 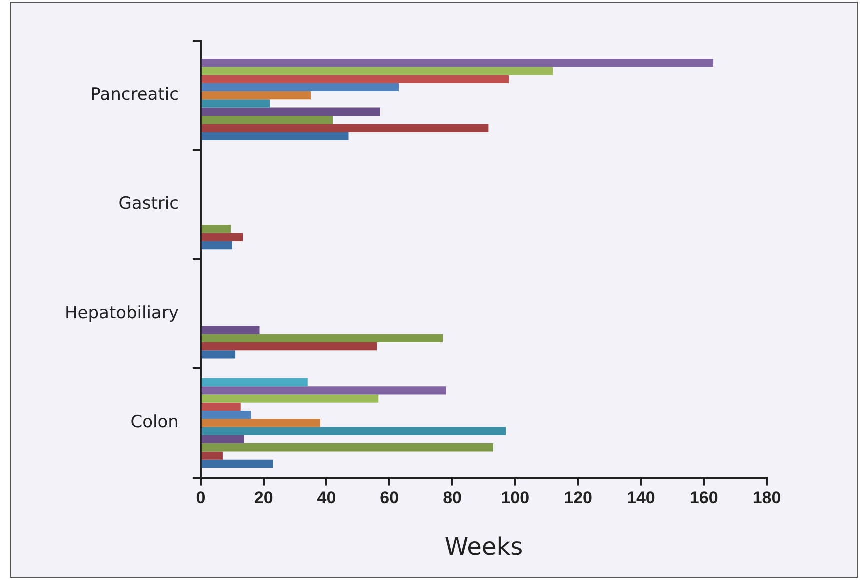 What do you see at coordinates (134, 95) in the screenshot?
I see `y-tick-label: Pancreatic` at bounding box center [134, 95].